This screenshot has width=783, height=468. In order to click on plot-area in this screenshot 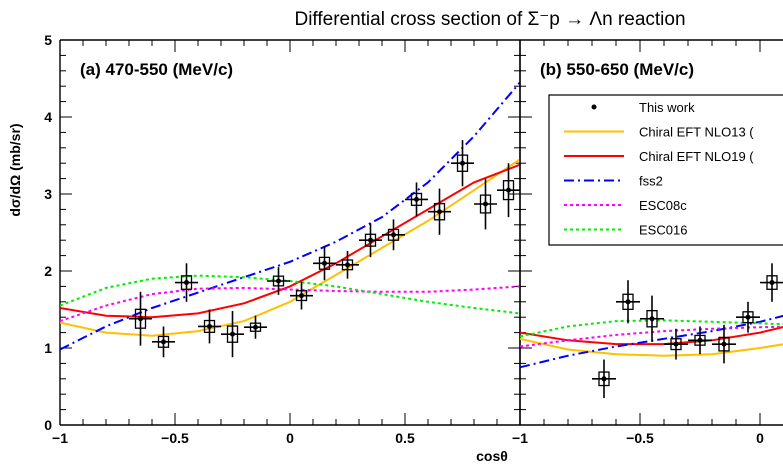, I will do `click(651, 331)`.